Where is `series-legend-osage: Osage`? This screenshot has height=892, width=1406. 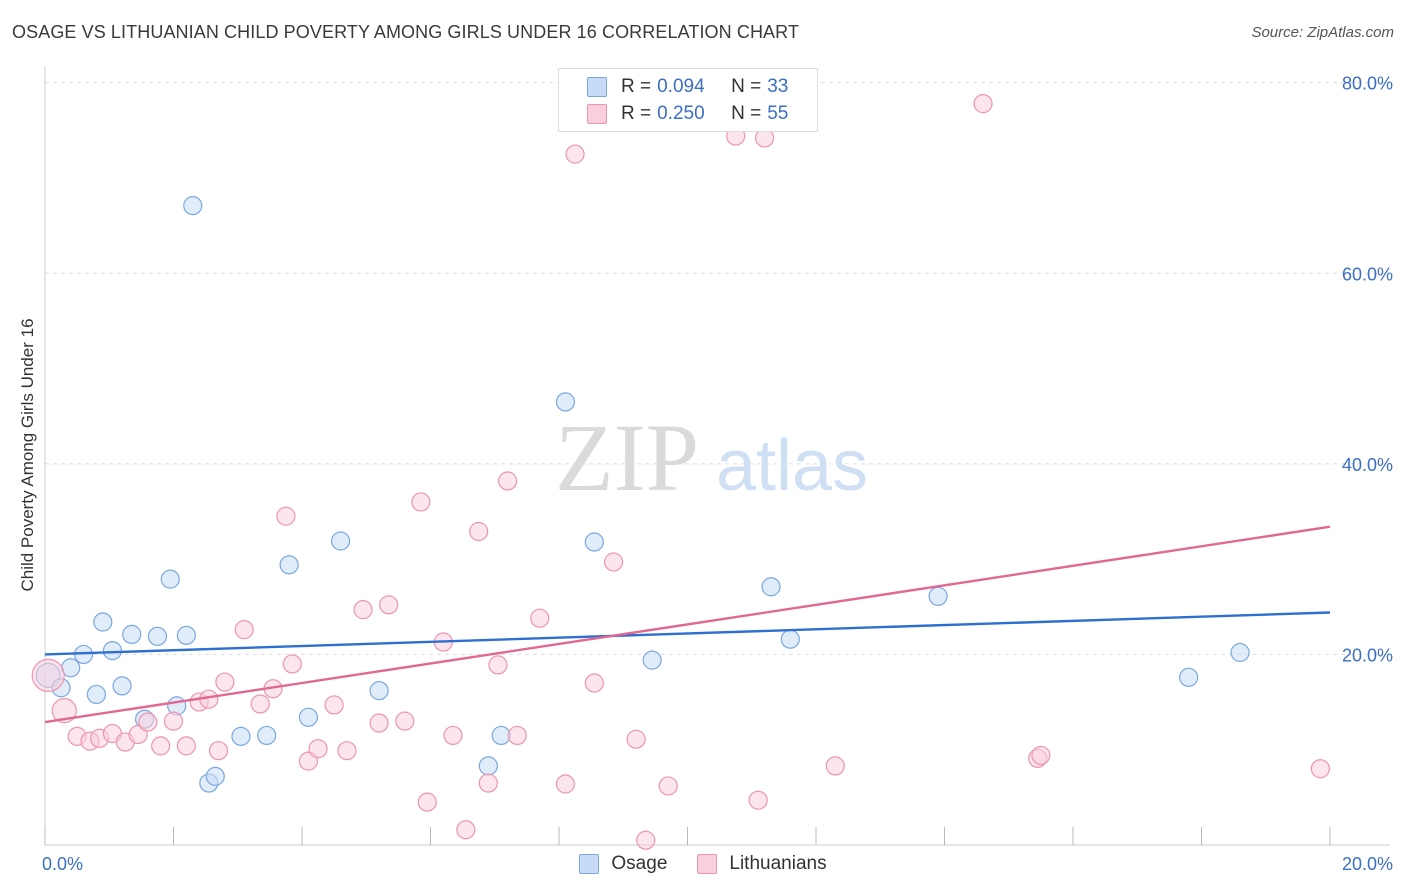 series-legend-osage: Osage is located at coordinates (623, 864).